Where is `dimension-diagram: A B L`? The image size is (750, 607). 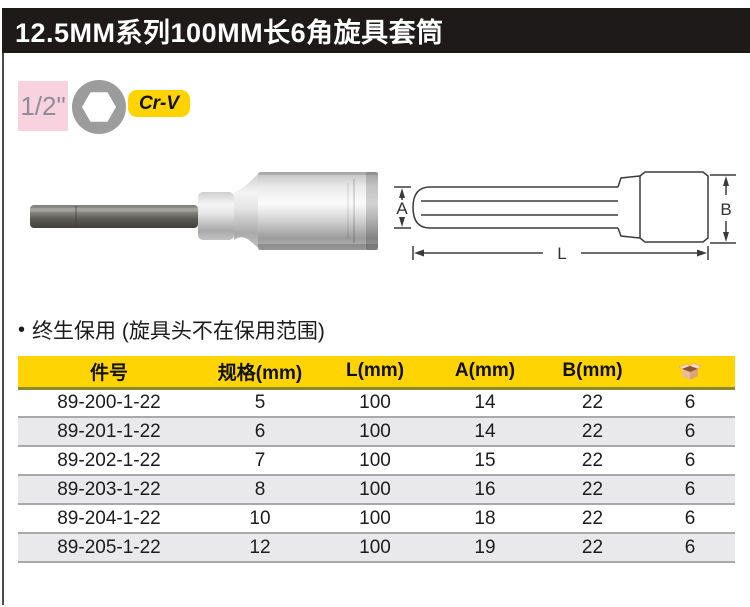
dimension-diagram: A B L is located at coordinates (565, 217).